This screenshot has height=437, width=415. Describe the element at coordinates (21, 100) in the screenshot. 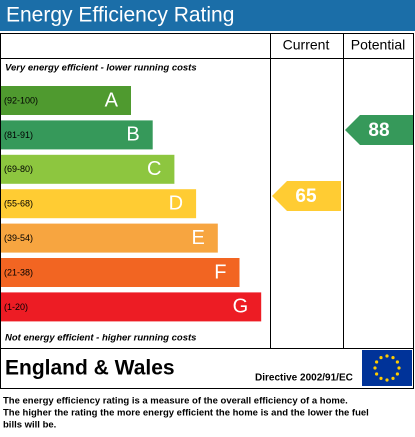

I see `band-range: (92-100)` at that location.